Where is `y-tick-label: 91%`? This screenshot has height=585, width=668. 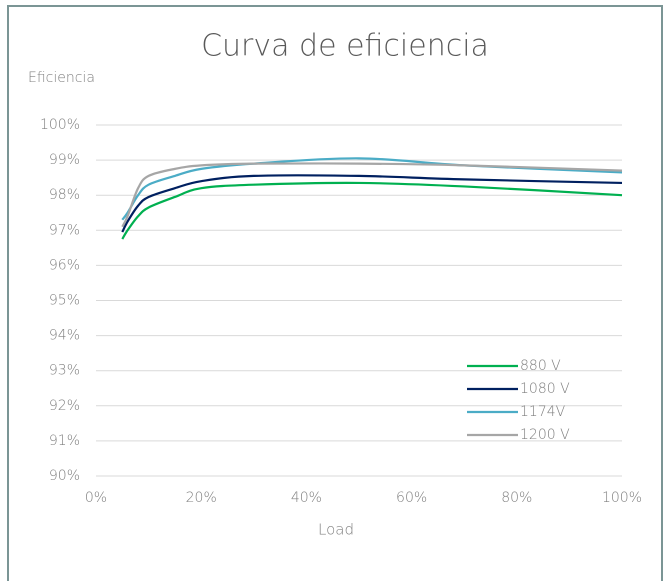
y-tick-label: 91% is located at coordinates (64, 441).